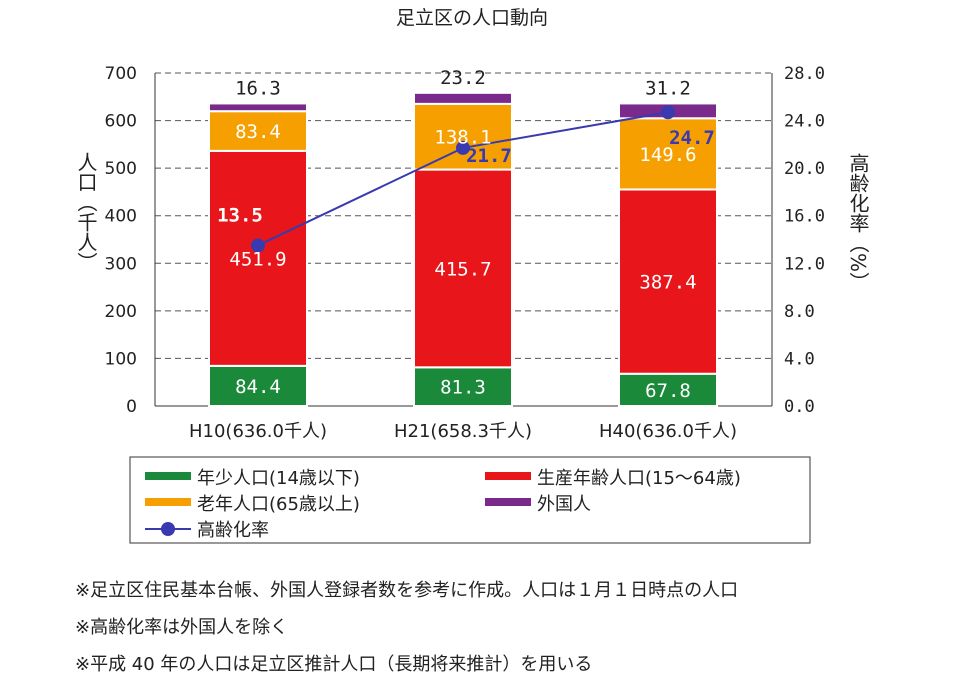  I want to click on svg-text: 人口（千人）, so click(86, 212).